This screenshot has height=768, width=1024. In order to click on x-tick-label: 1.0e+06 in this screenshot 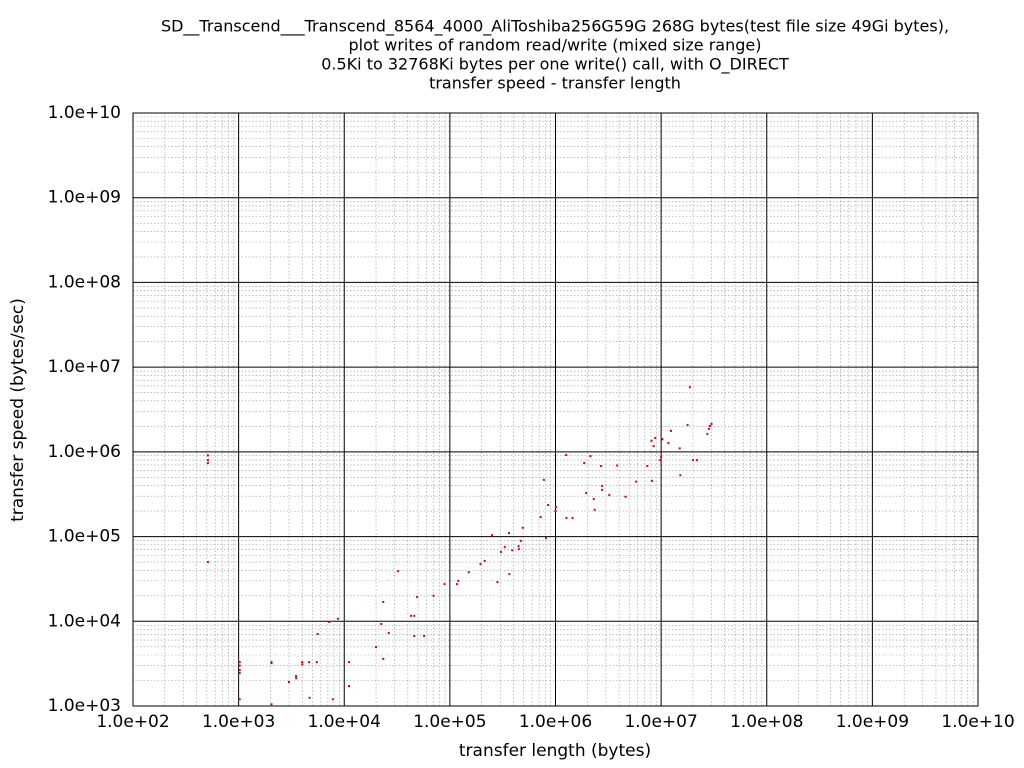, I will do `click(555, 722)`.